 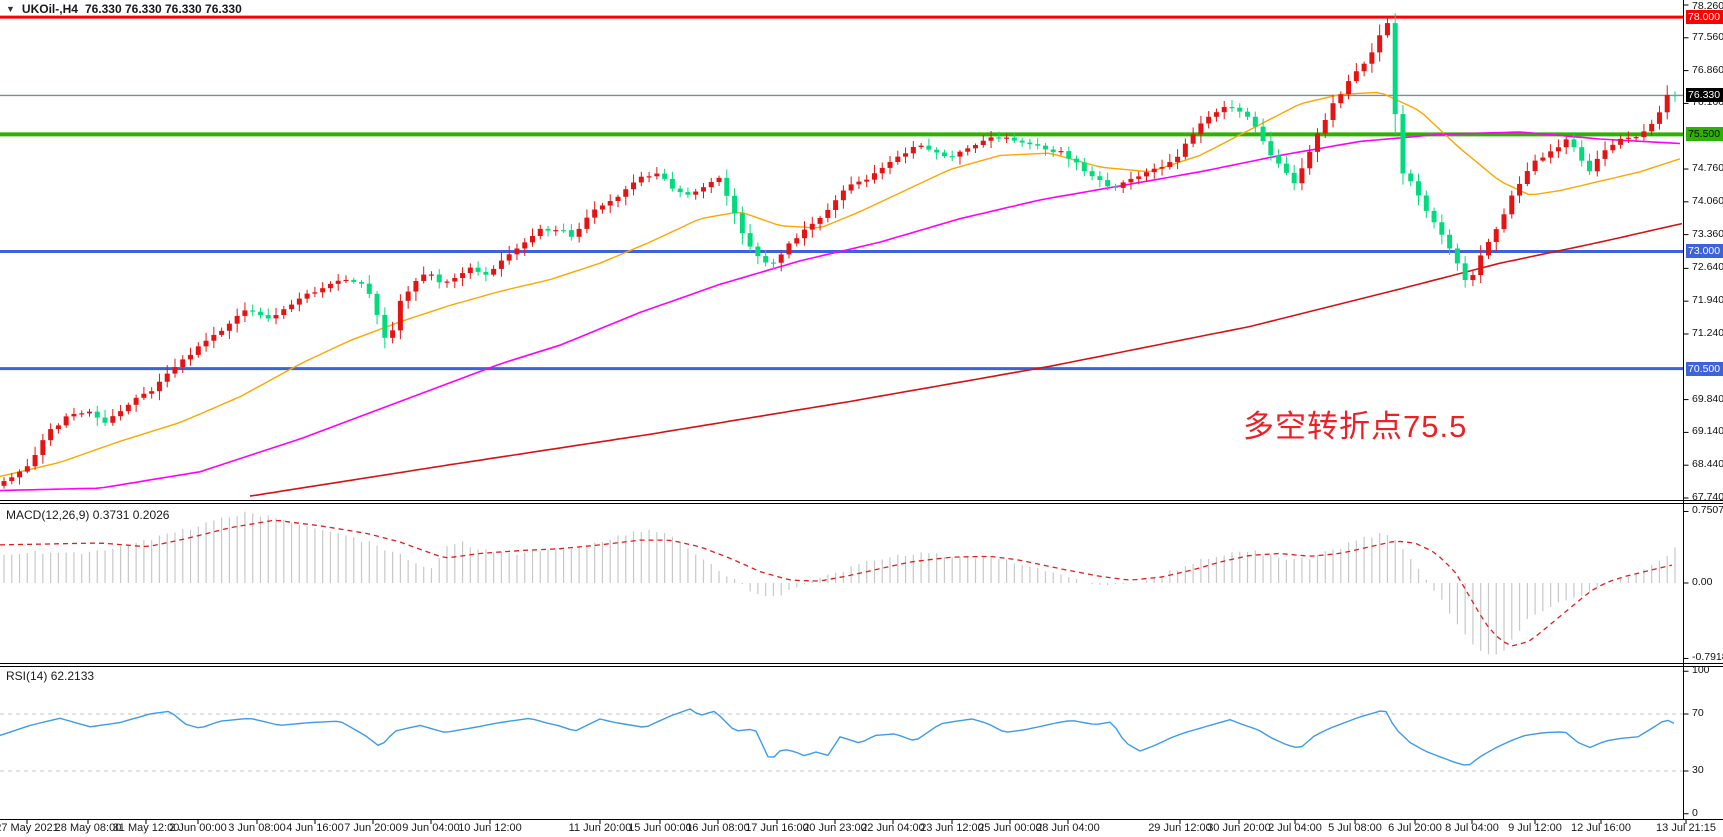 I want to click on time-axis-label: 3 Jun 08:00, so click(x=257, y=828).